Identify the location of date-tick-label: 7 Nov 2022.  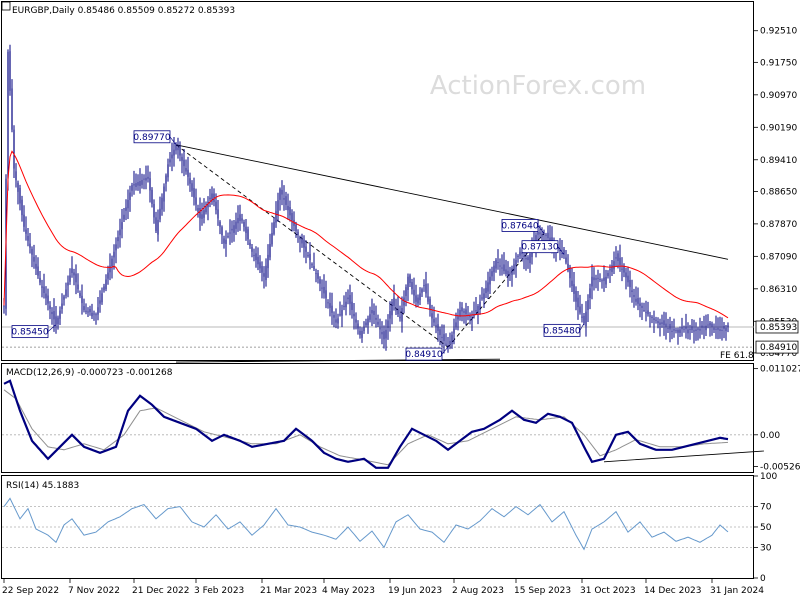
(94, 591).